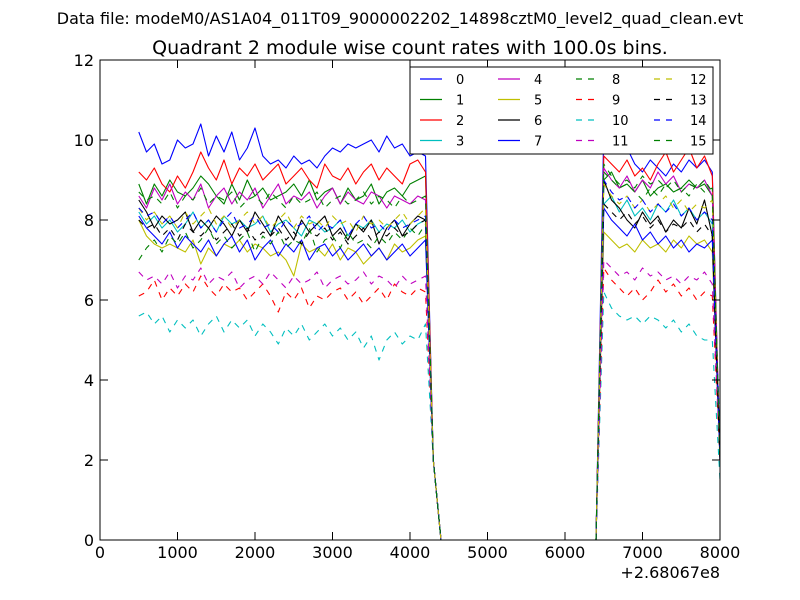  I want to click on legend-label-0: 0, so click(460, 80).